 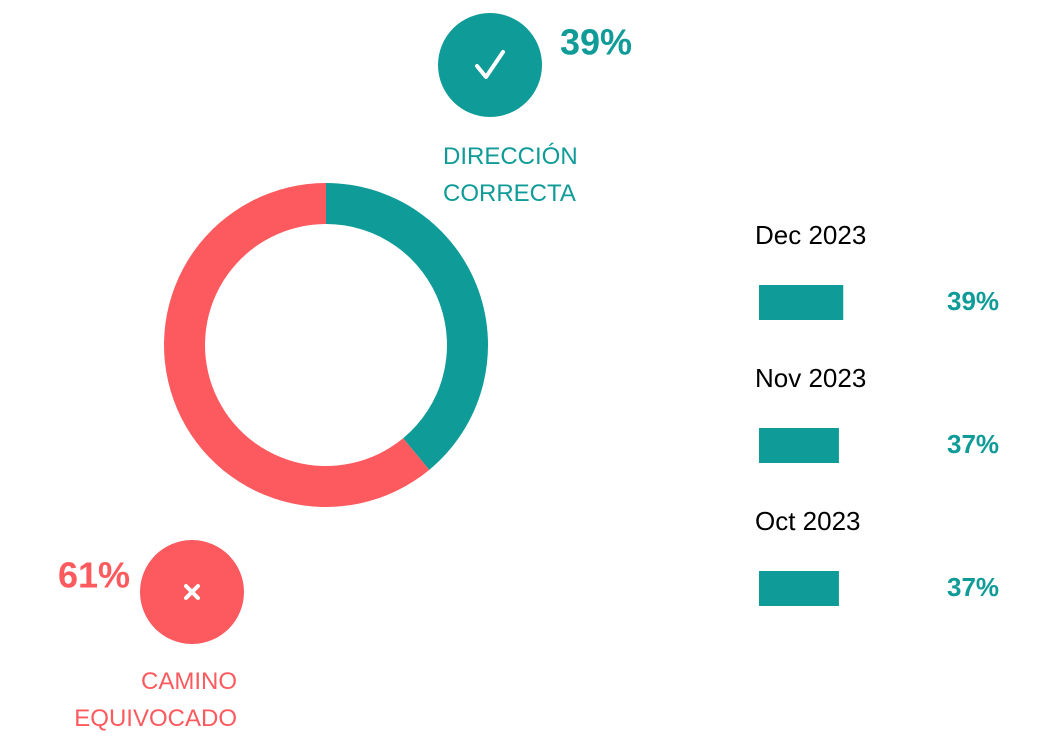 I want to click on check-mark, so click(x=490, y=64).